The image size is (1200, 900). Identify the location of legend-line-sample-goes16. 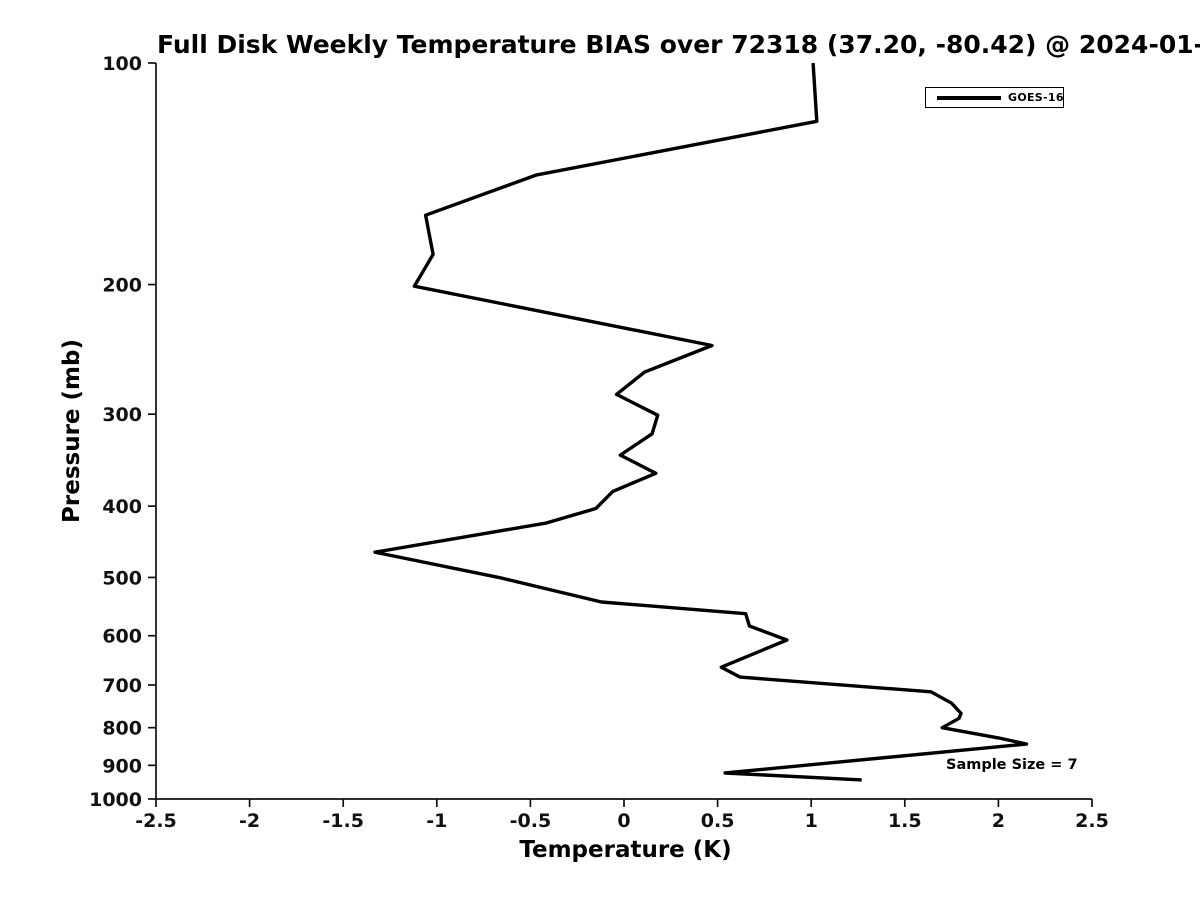
(969, 97).